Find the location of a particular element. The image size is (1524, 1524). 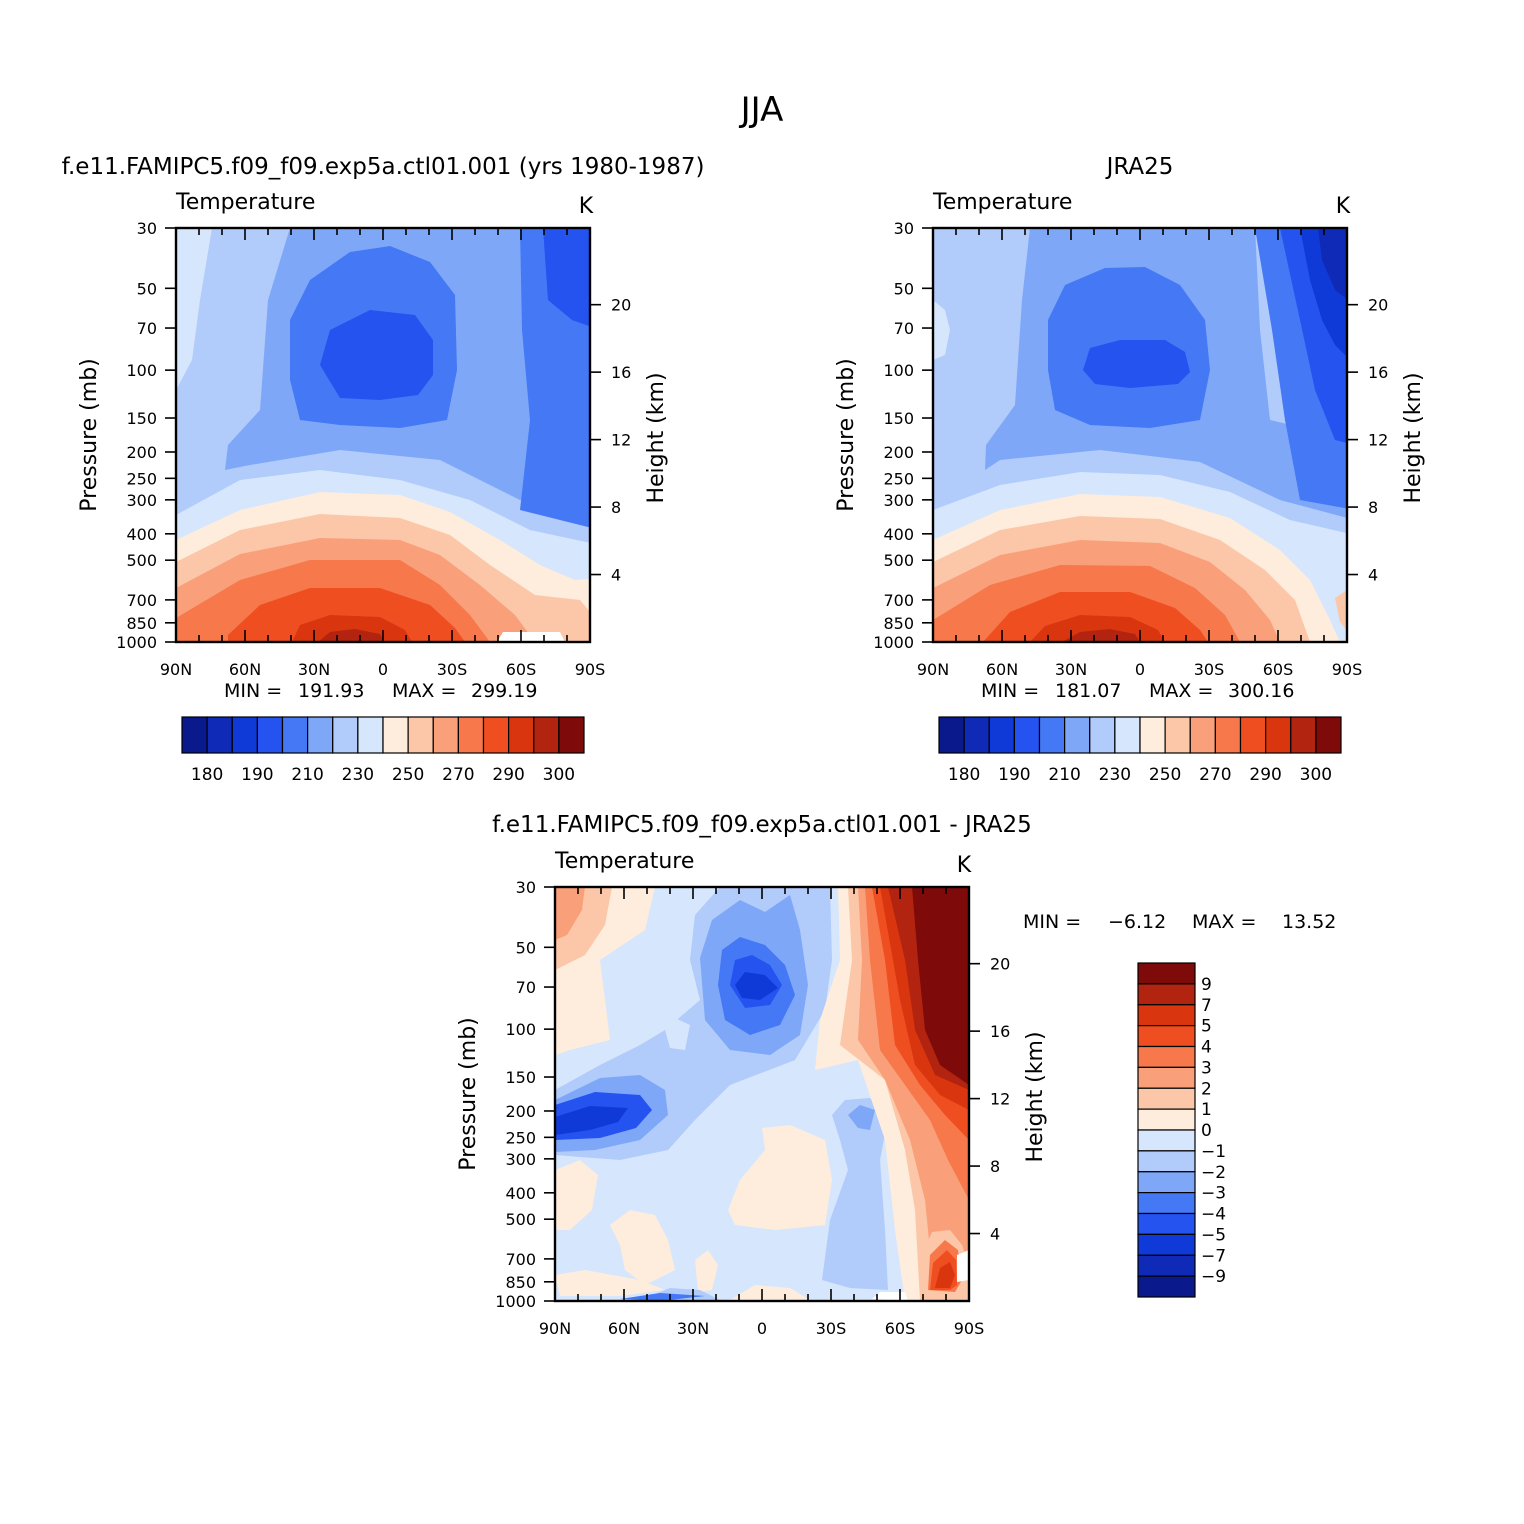

max-label: MAX = is located at coordinates (1224, 922).